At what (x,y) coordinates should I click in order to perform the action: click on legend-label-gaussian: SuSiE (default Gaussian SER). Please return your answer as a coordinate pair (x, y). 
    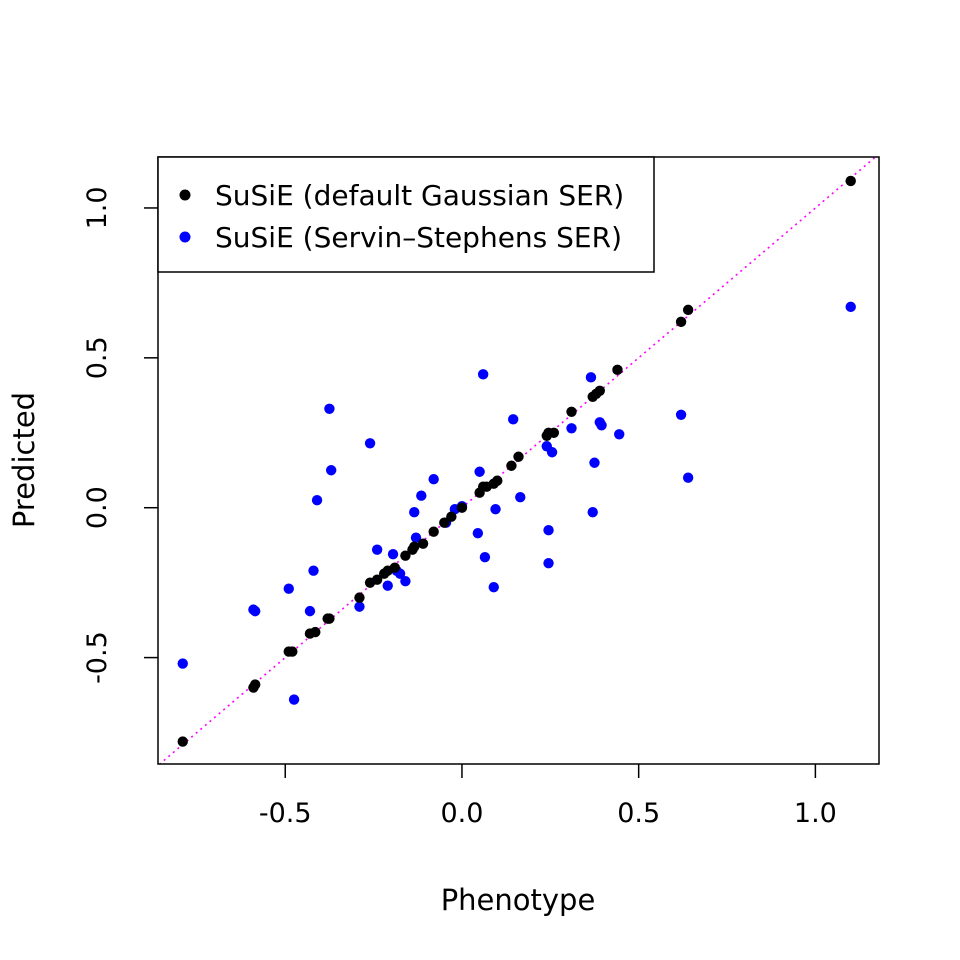
    Looking at the image, I should click on (419, 195).